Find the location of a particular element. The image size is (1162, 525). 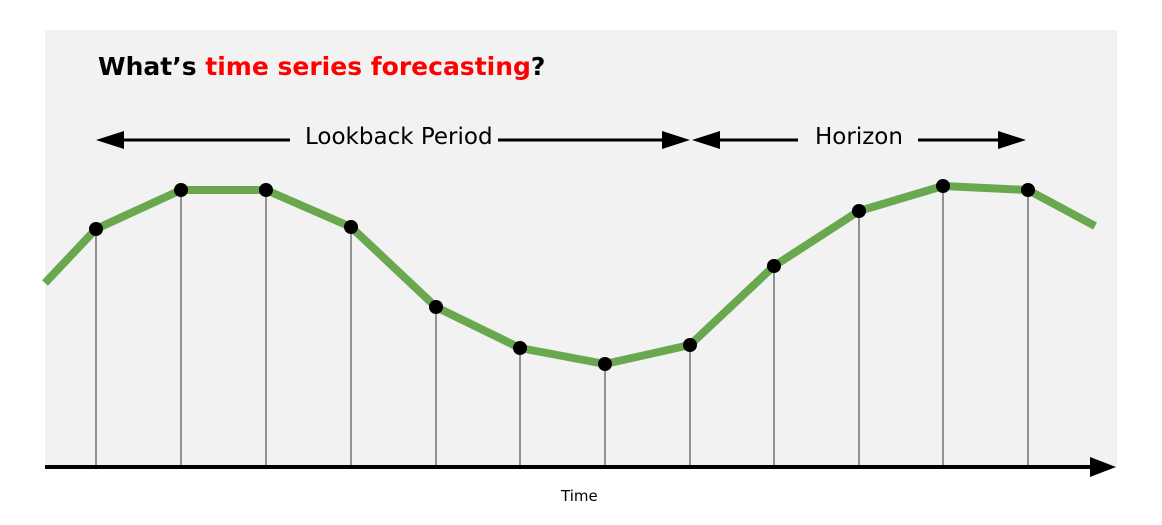

lookback-arrow-right-head is located at coordinates (676, 140).